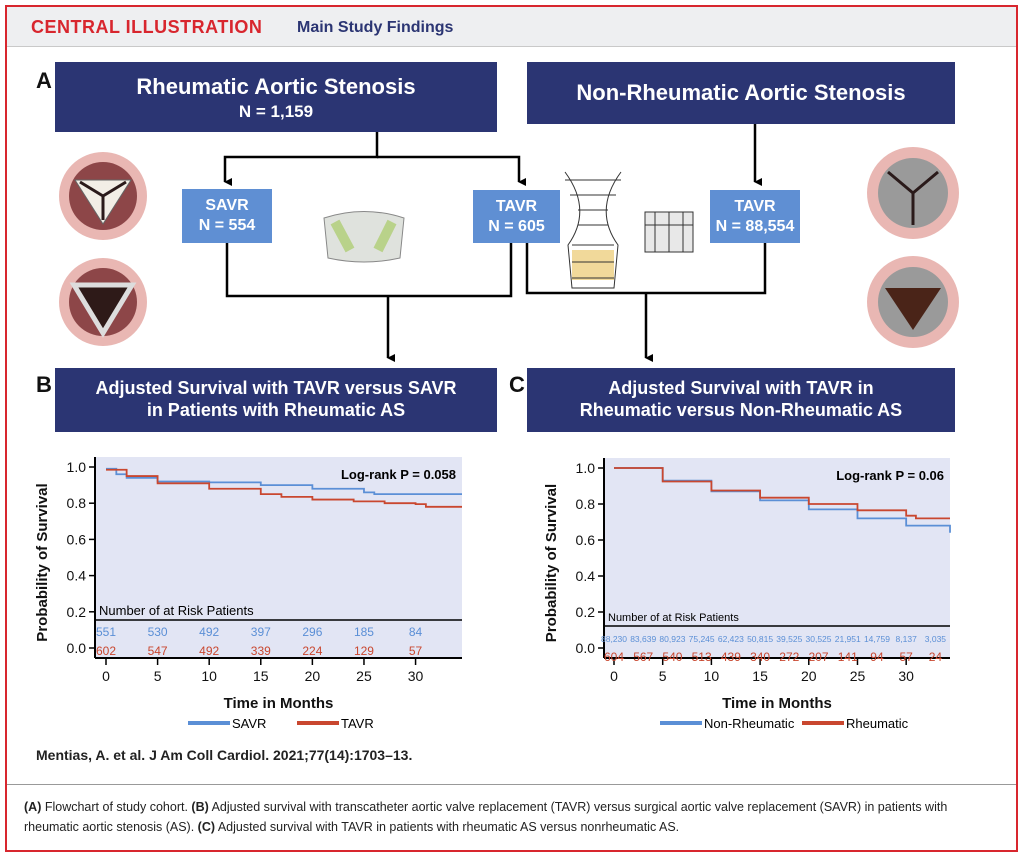 The width and height of the screenshot is (1023, 857). I want to click on savr-label: SAVR, so click(227, 205).